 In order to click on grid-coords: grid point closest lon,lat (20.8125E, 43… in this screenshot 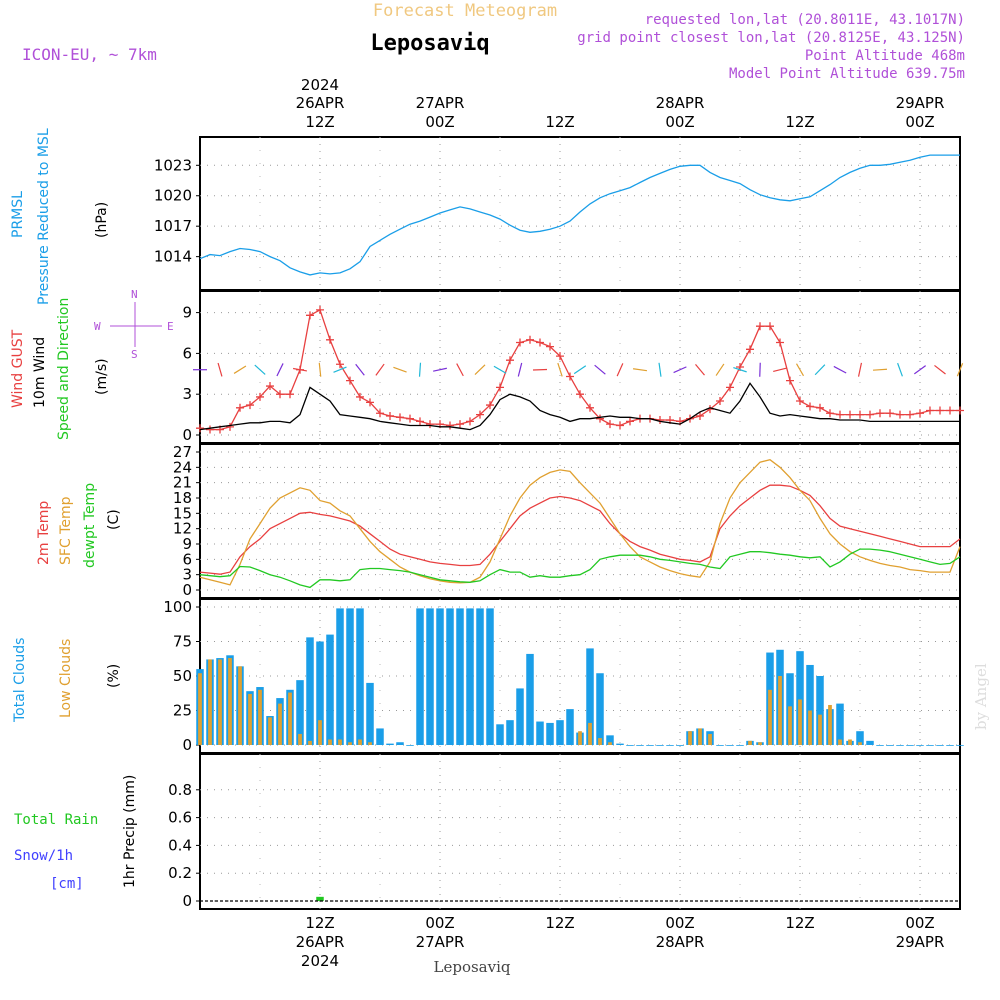, I will do `click(771, 38)`.